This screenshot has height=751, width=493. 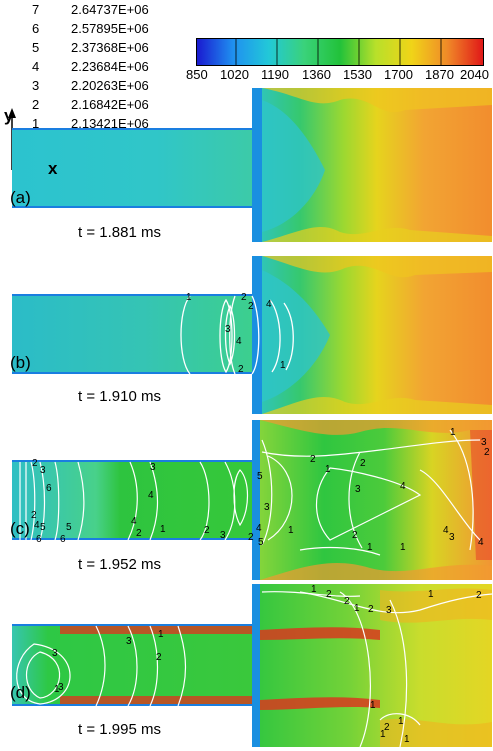 I want to click on colorbar-tick: 1360, so click(x=316, y=74).